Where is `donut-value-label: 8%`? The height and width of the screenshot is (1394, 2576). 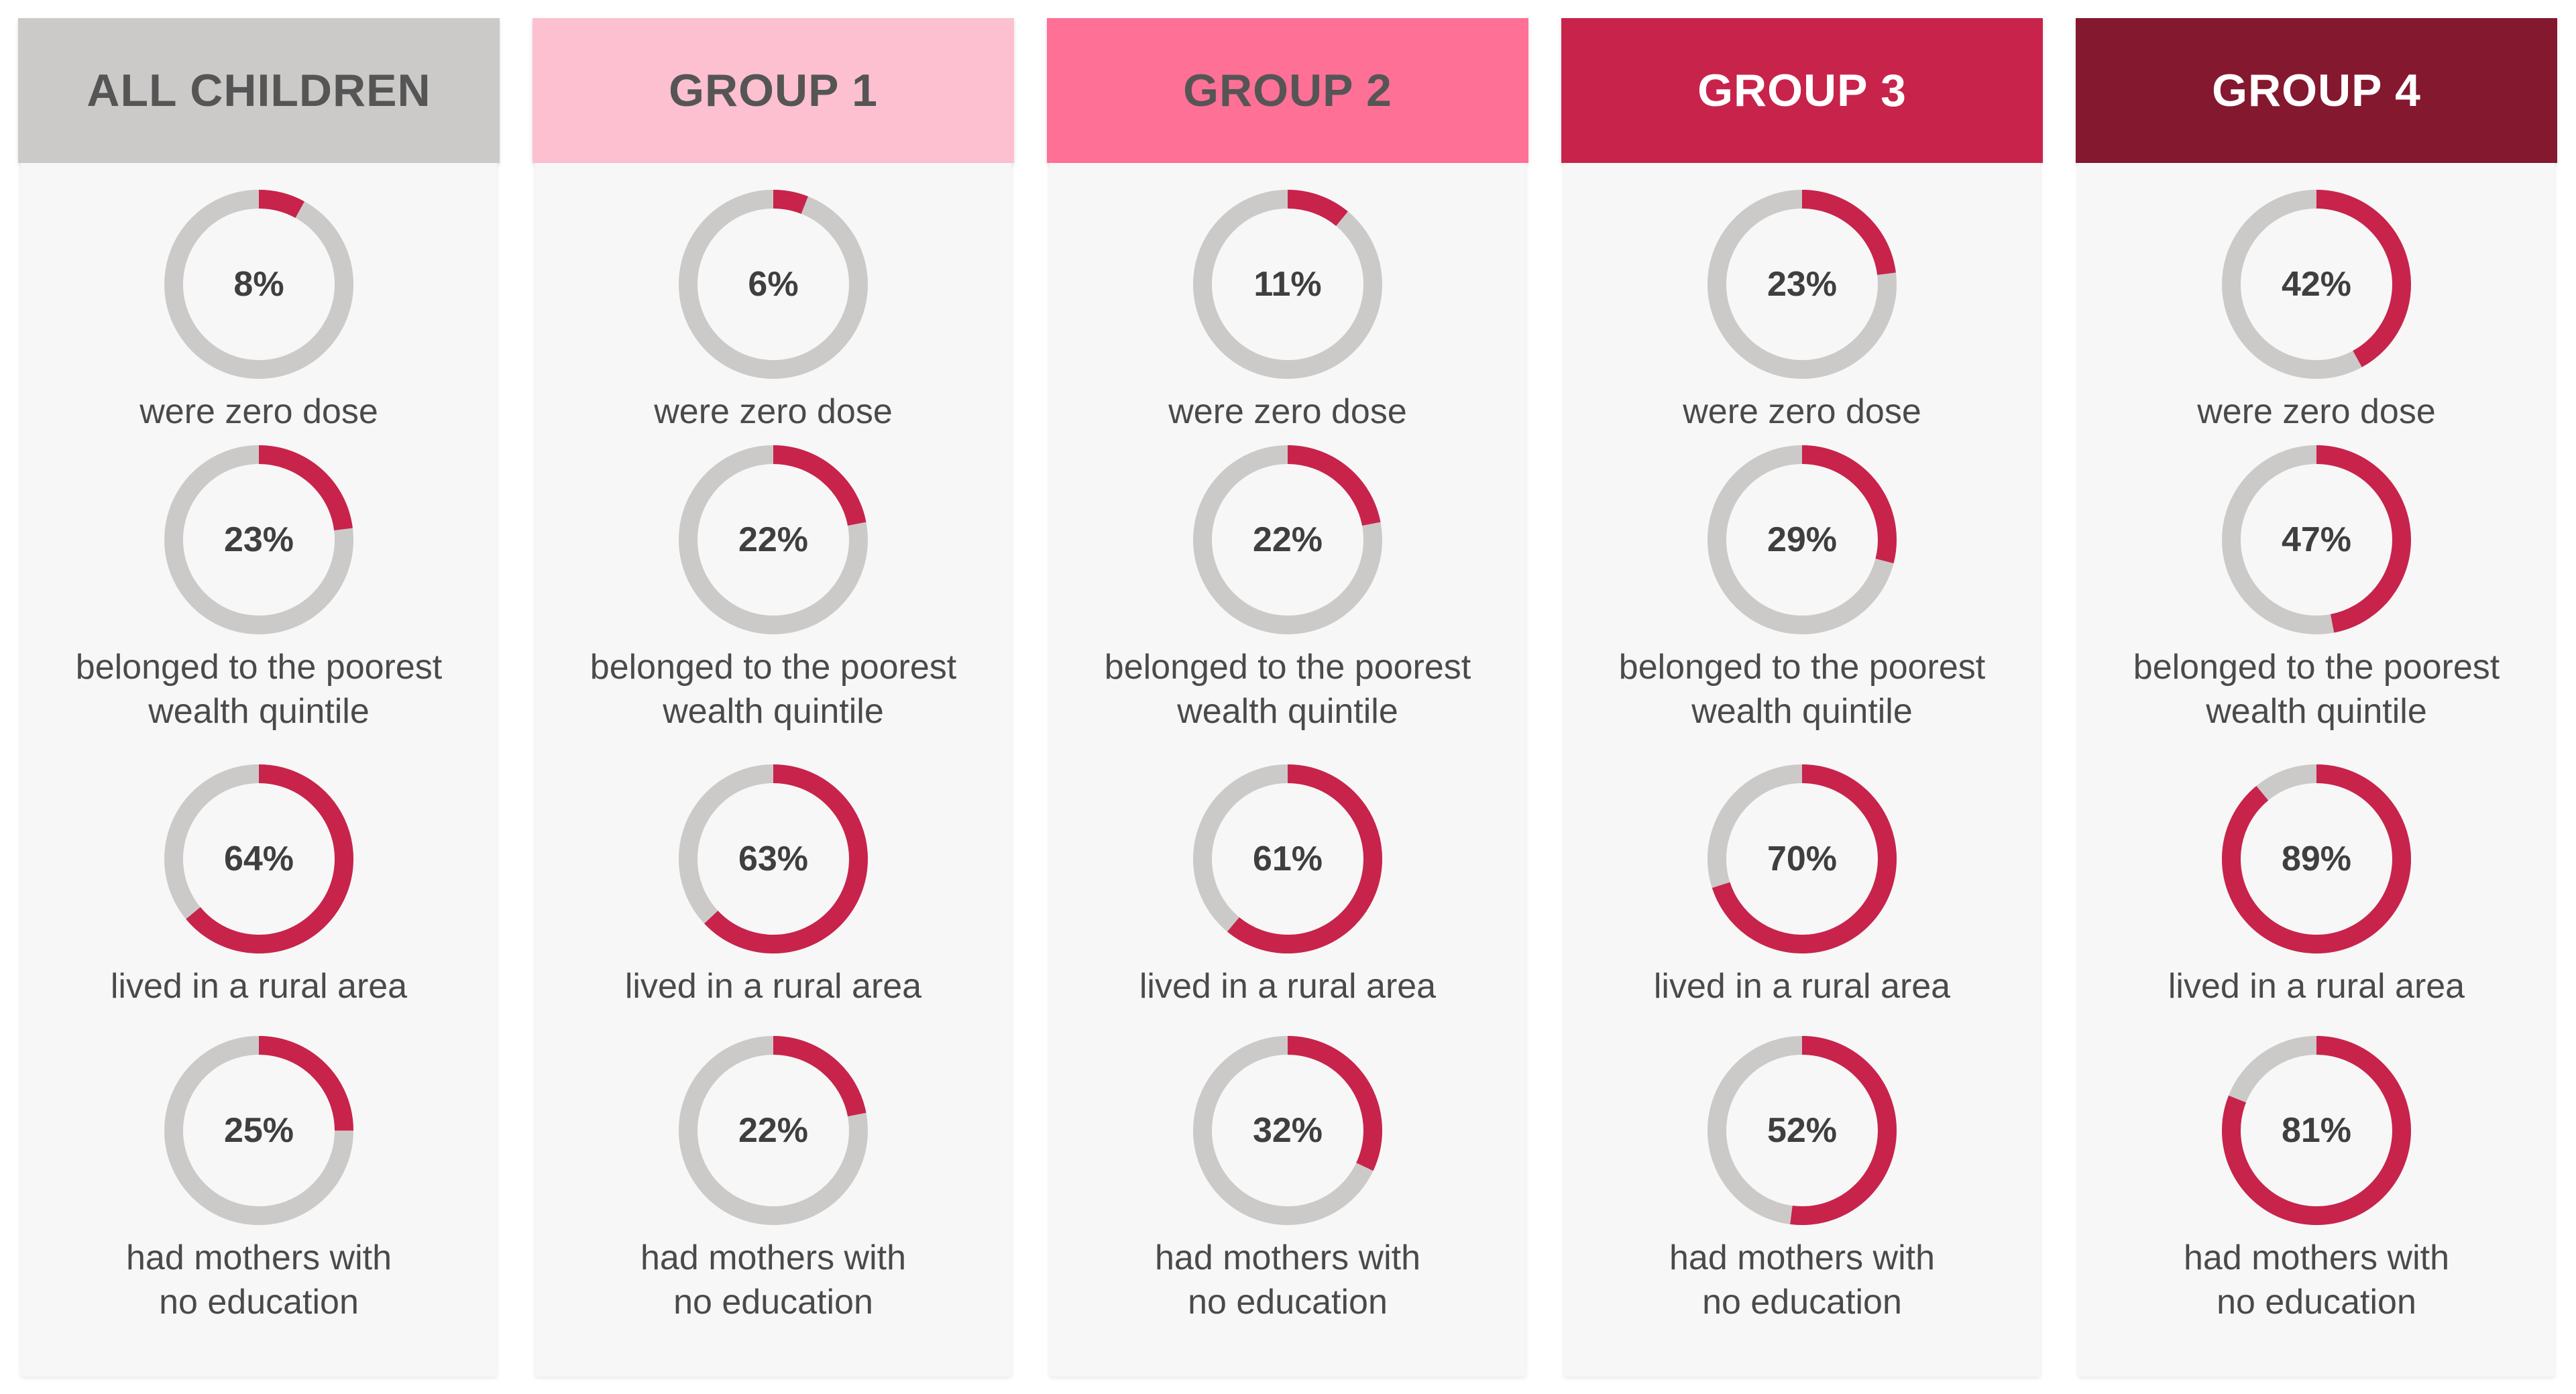
donut-value-label: 8% is located at coordinates (258, 284).